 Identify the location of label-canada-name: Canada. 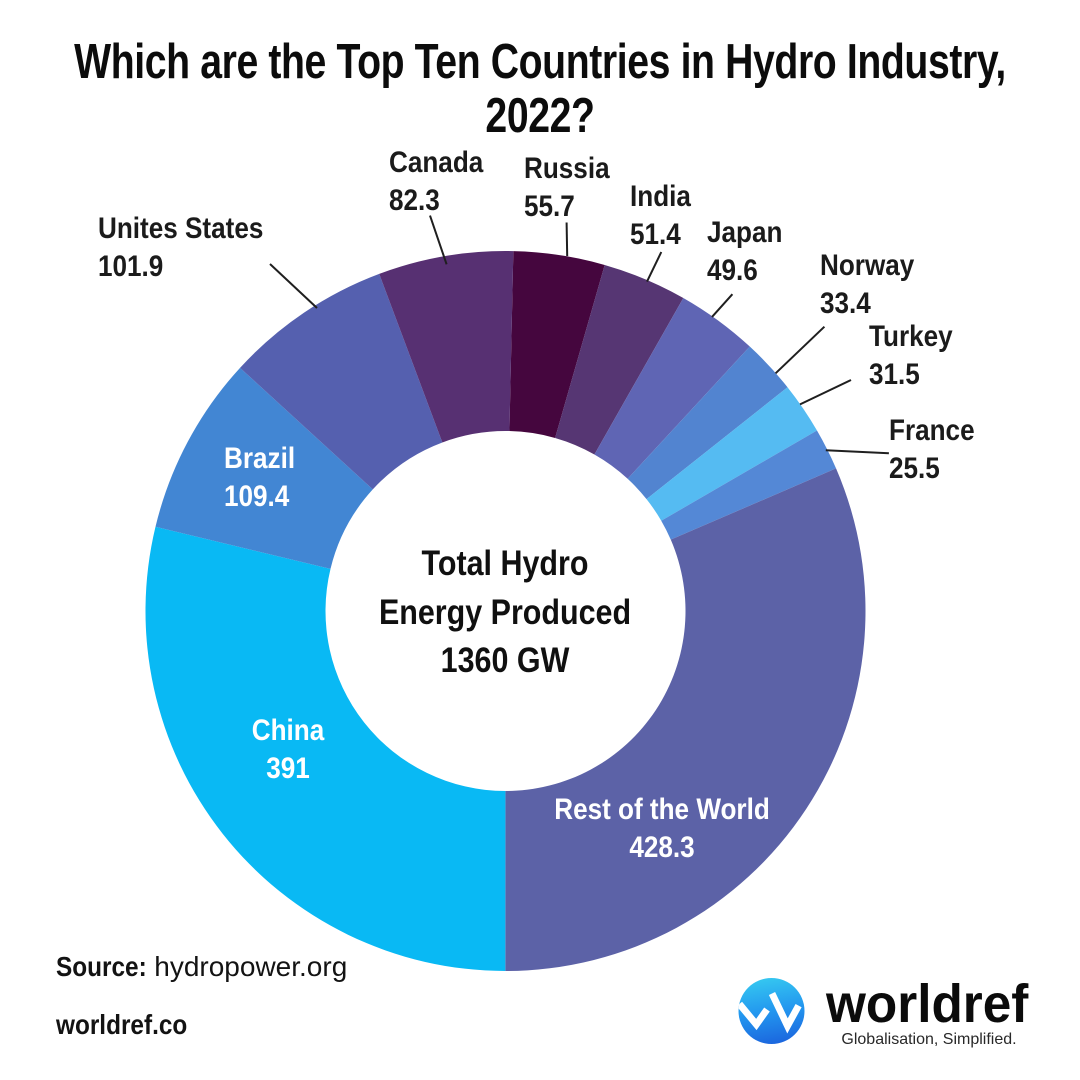
(436, 162).